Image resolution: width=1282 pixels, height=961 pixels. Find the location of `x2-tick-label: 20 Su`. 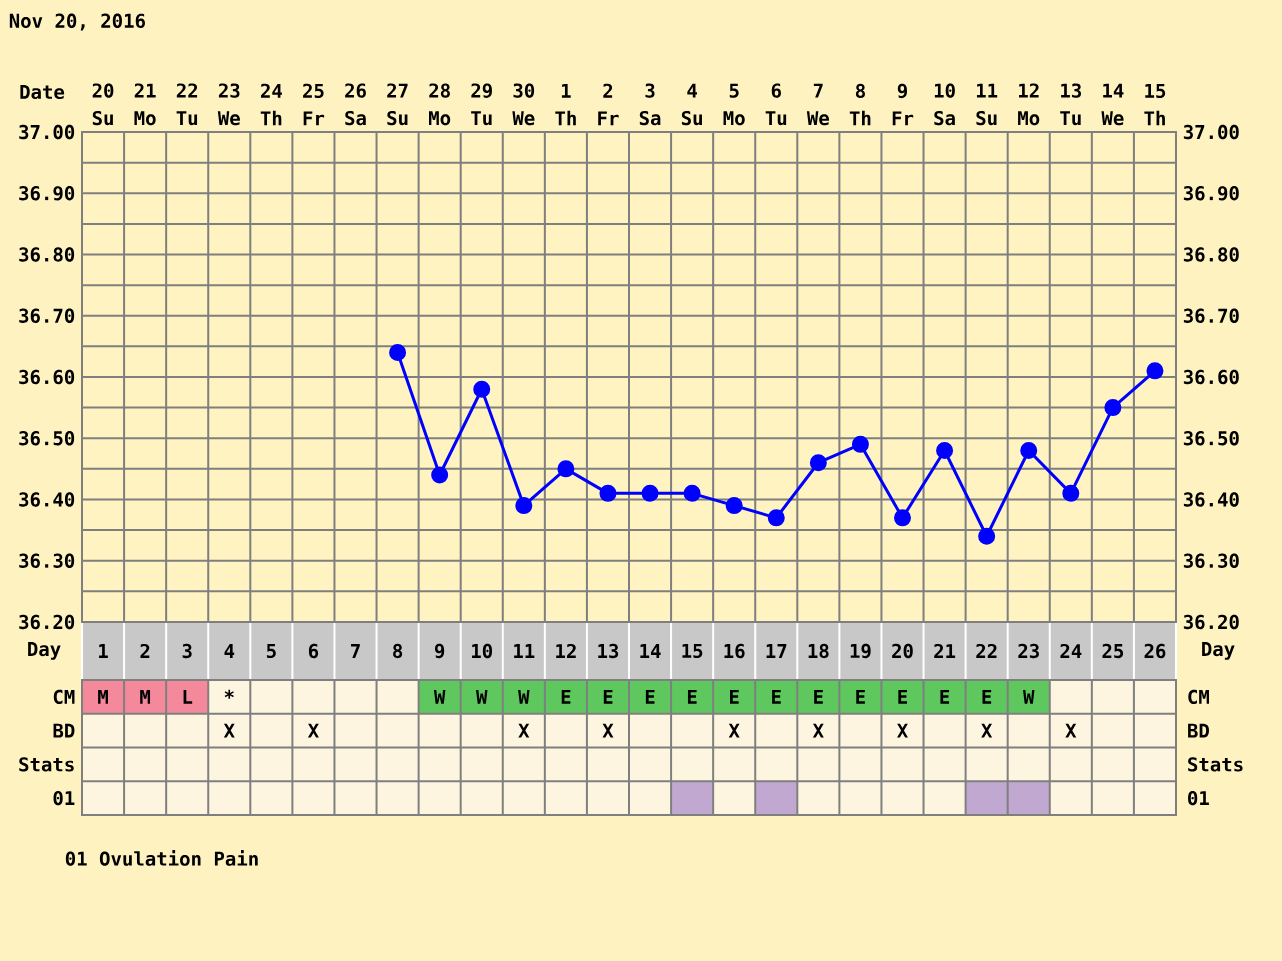

x2-tick-label: 20 Su is located at coordinates (103, 104).